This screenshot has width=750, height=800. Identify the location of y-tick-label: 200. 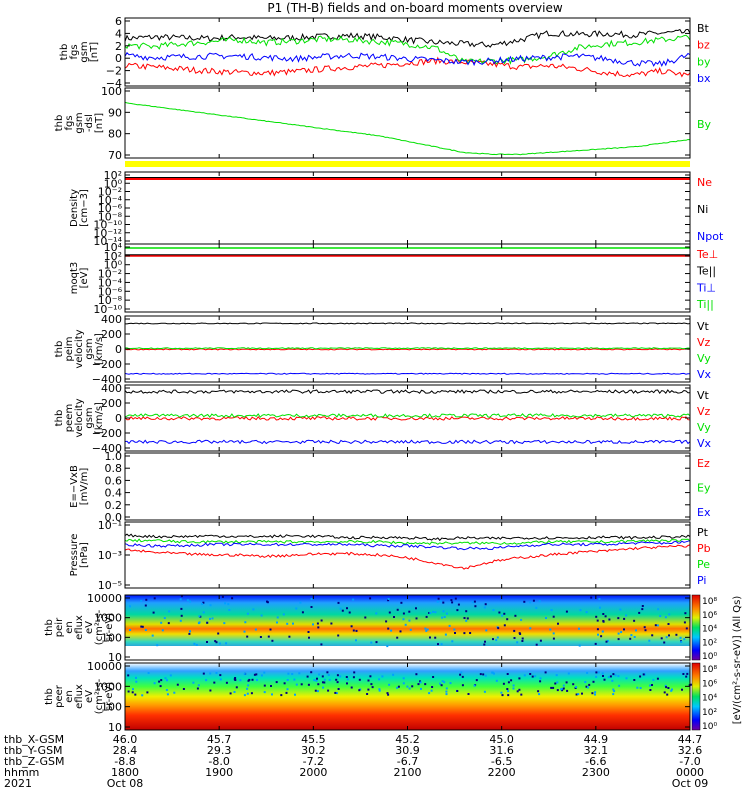
(111, 334).